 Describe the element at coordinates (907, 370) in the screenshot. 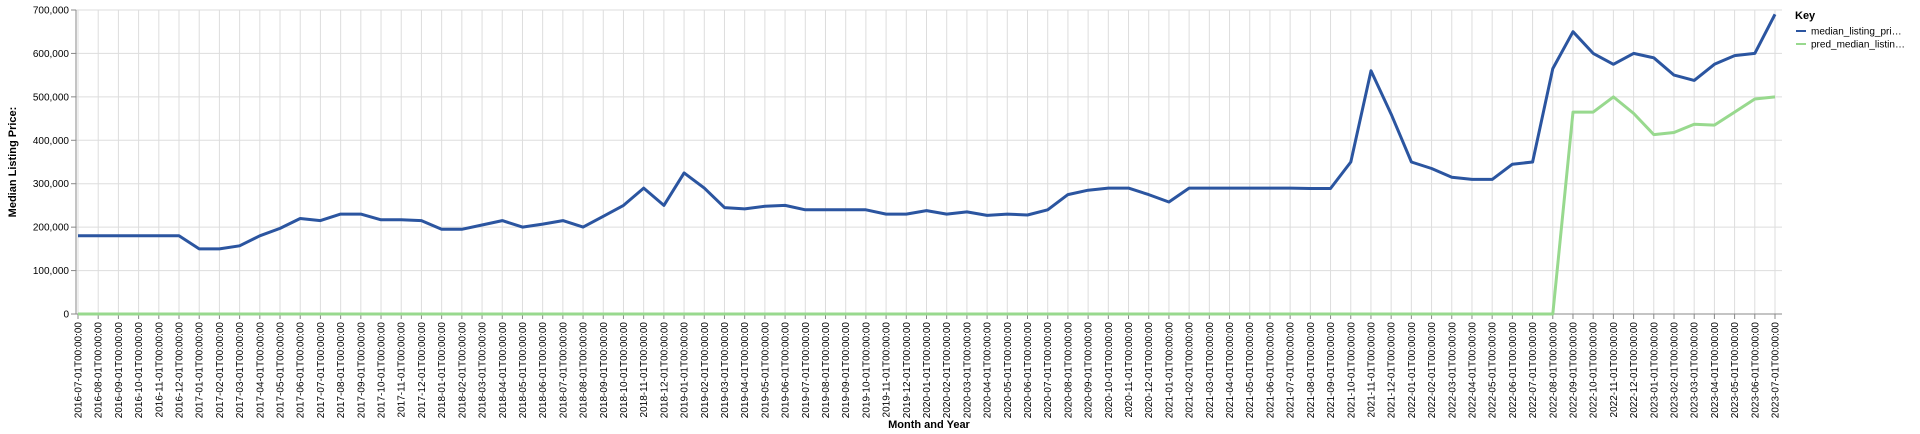

I see `x-tick-label: 2019-12-01T00:00:00` at that location.